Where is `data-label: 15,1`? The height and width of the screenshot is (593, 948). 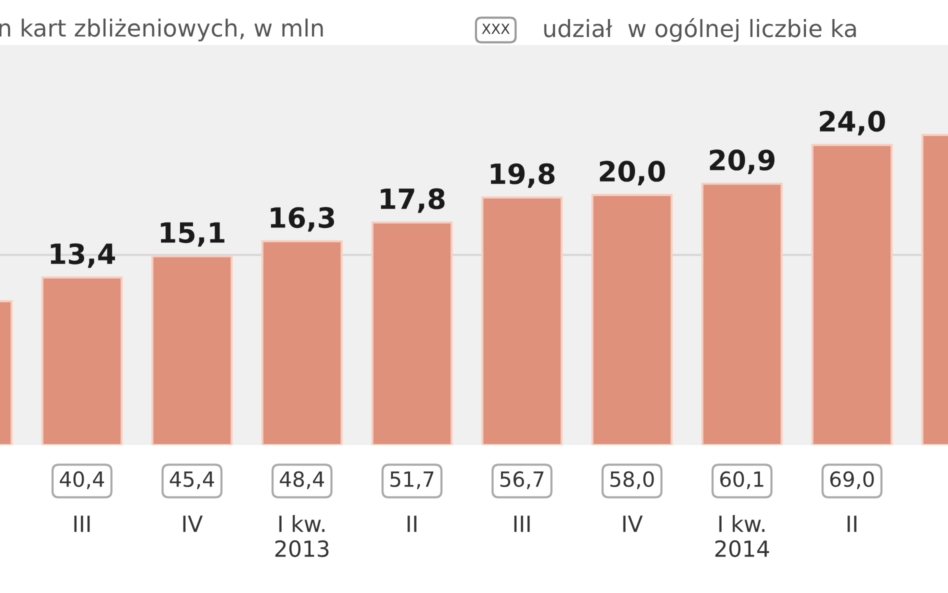 data-label: 15,1 is located at coordinates (192, 234).